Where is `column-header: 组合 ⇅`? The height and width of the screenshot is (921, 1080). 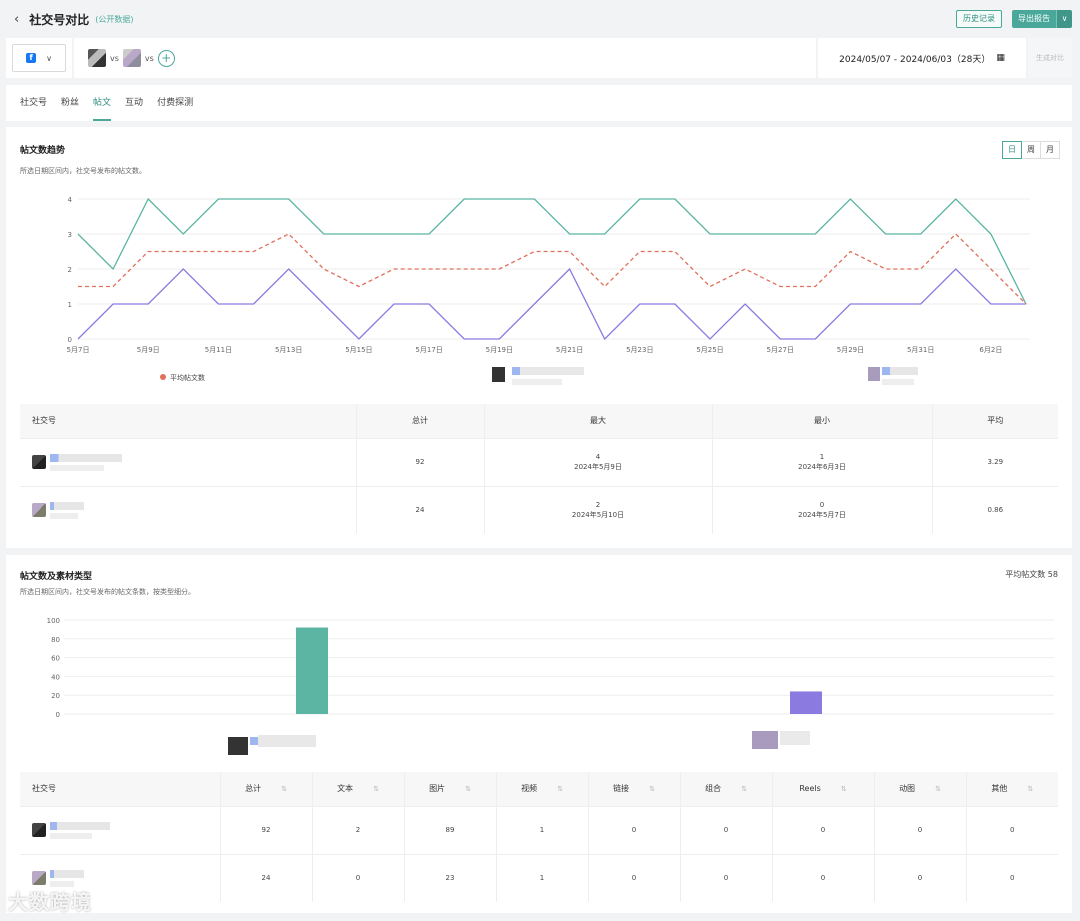 column-header: 组合 ⇅ is located at coordinates (726, 789).